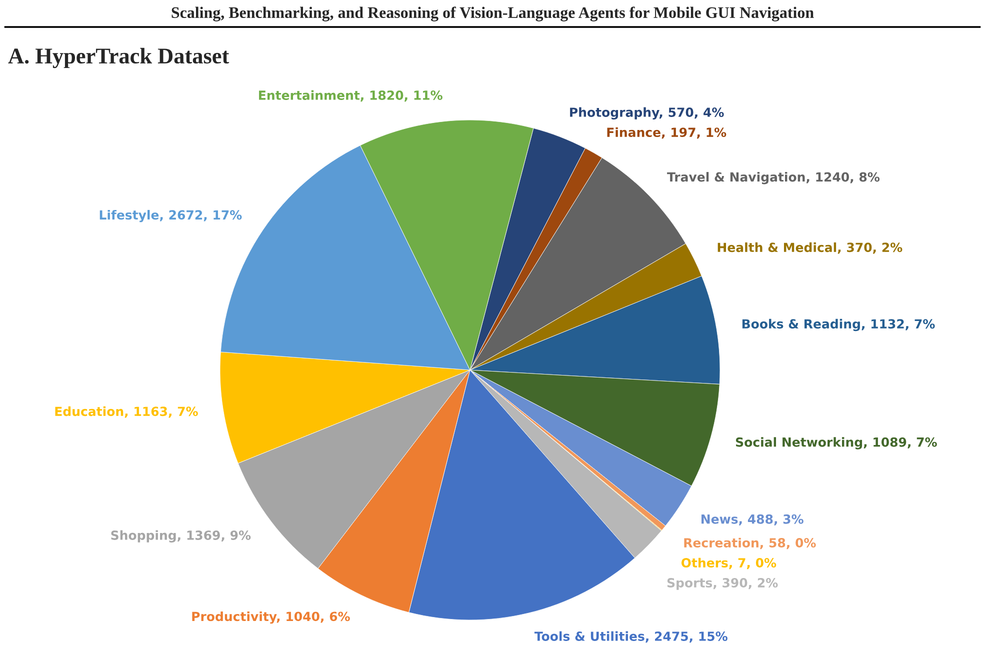 Image resolution: width=985 pixels, height=646 pixels. Describe the element at coordinates (119, 58) in the screenshot. I see `chart-subtitle: A. HyperTrack Dataset` at that location.